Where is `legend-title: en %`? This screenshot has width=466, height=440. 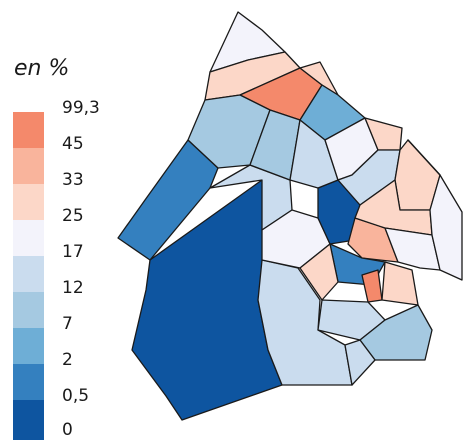 legend-title: en % is located at coordinates (42, 68).